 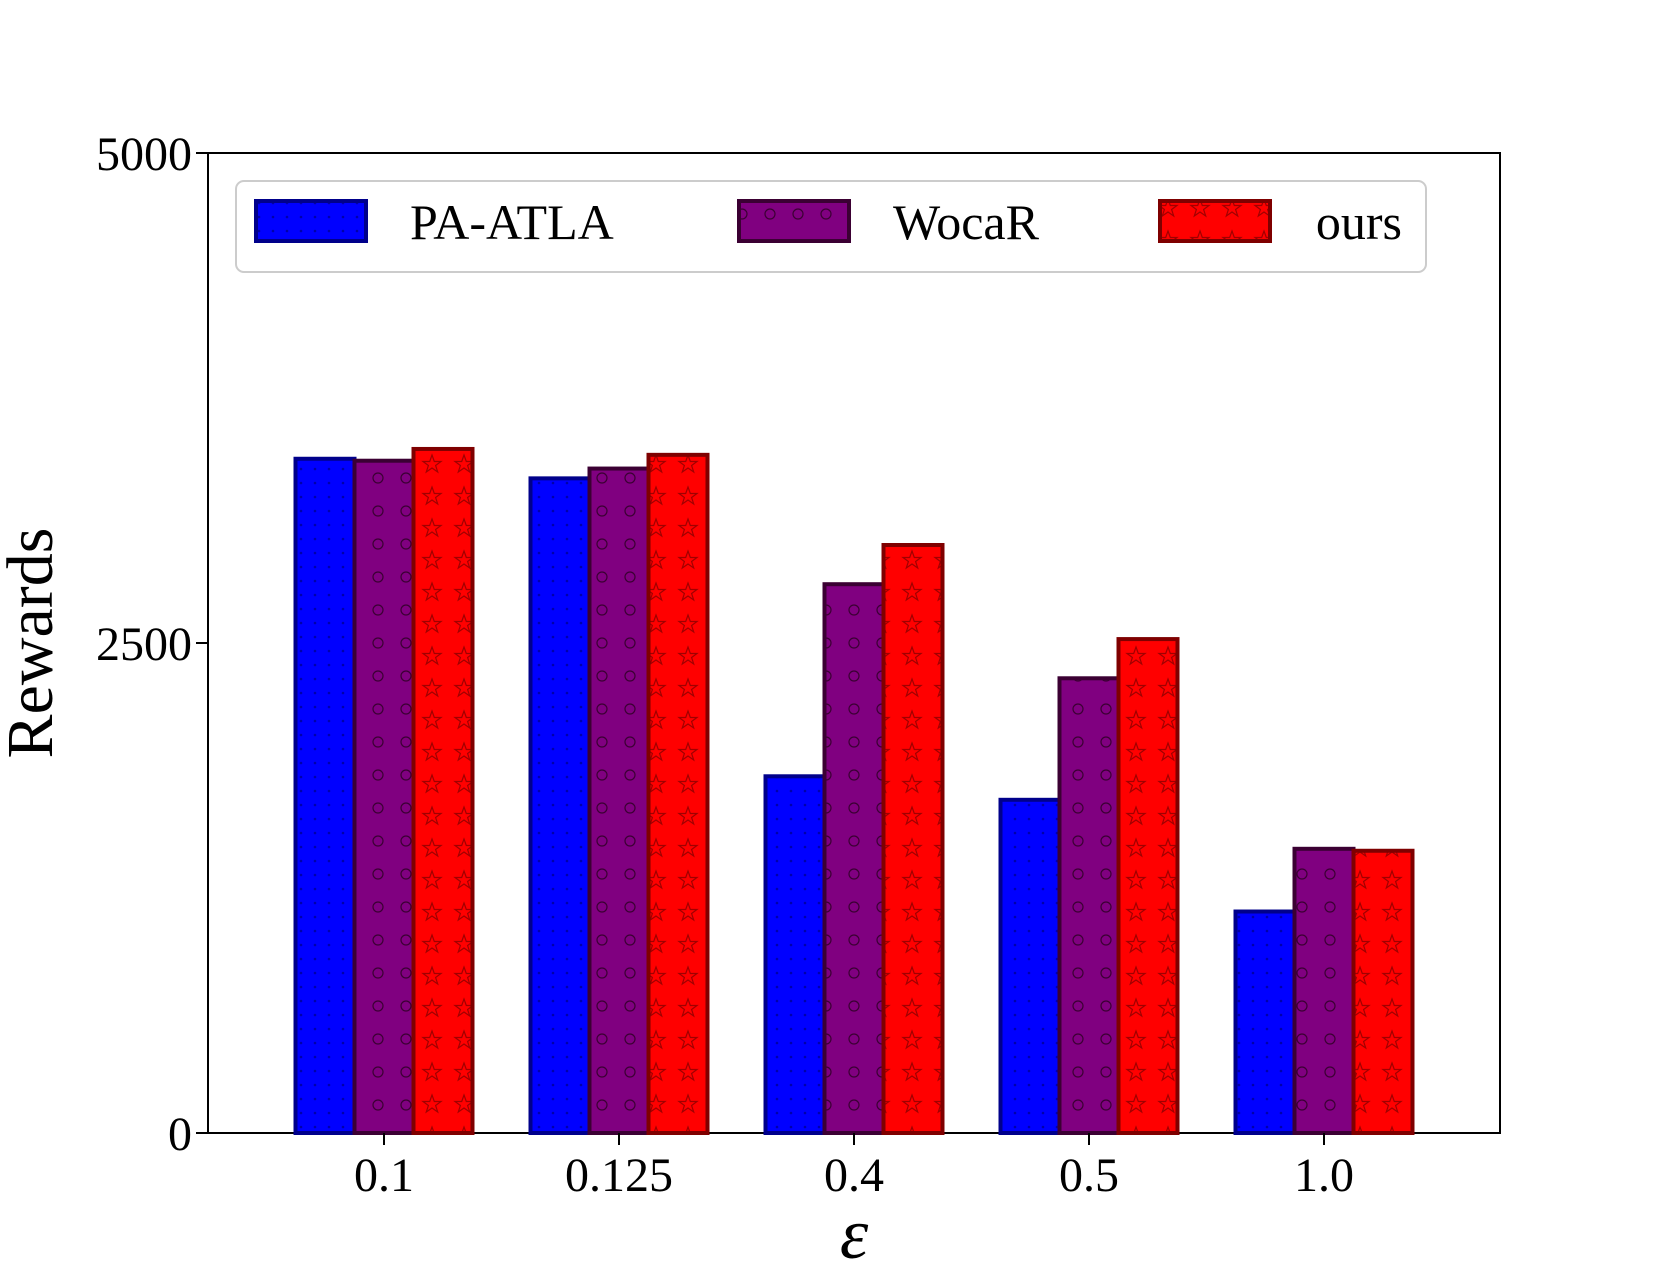 I want to click on legend: PA-ATLA WocaR ours, so click(x=831, y=226).